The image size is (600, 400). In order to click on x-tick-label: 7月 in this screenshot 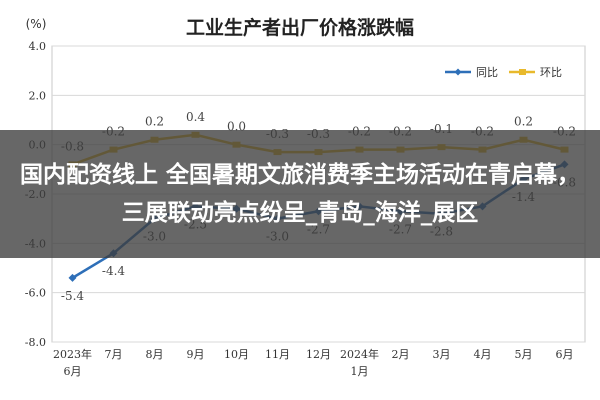, I will do `click(114, 354)`.